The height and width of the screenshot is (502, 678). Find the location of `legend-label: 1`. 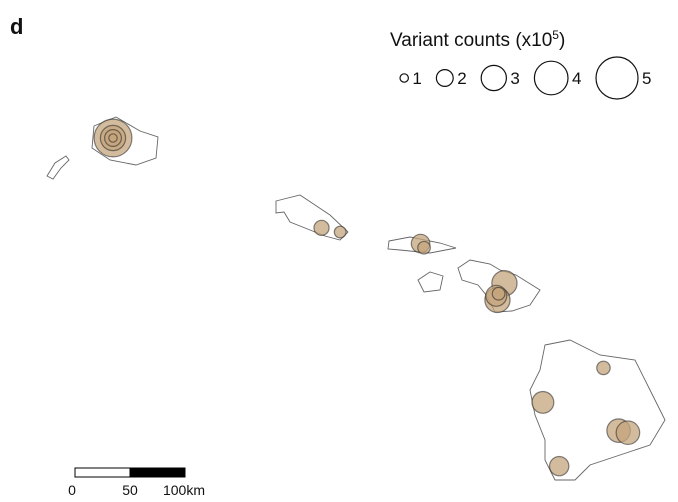

legend-label: 1 is located at coordinates (416, 78).